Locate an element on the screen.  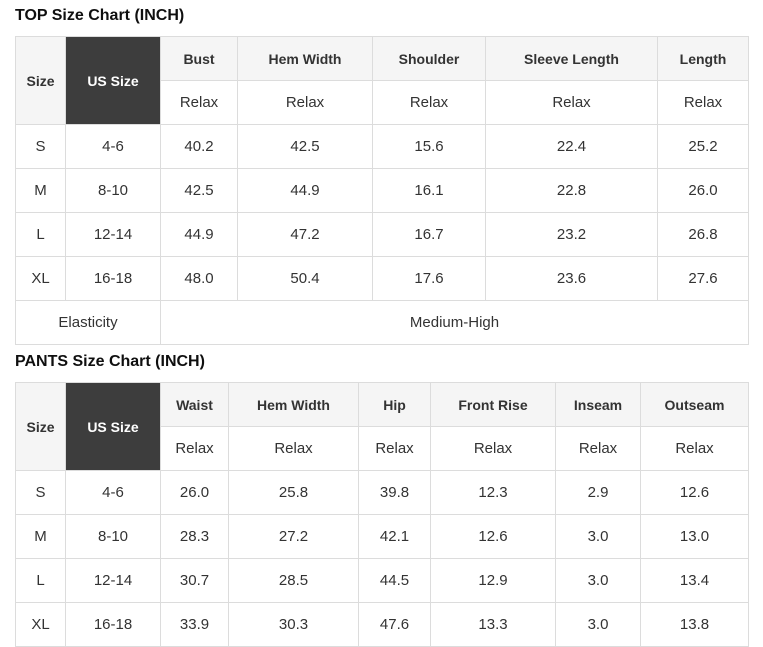
value-cell: 50.4 is located at coordinates (305, 278).